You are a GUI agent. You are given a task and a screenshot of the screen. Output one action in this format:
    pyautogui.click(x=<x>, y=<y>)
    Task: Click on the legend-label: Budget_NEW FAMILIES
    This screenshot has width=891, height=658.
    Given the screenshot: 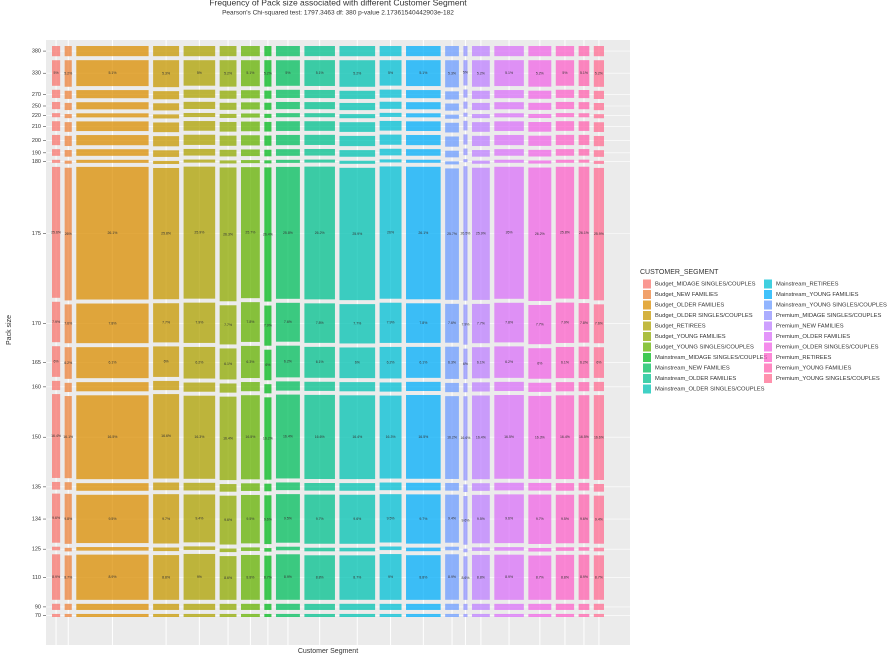 What is the action you would take?
    pyautogui.click(x=686, y=295)
    